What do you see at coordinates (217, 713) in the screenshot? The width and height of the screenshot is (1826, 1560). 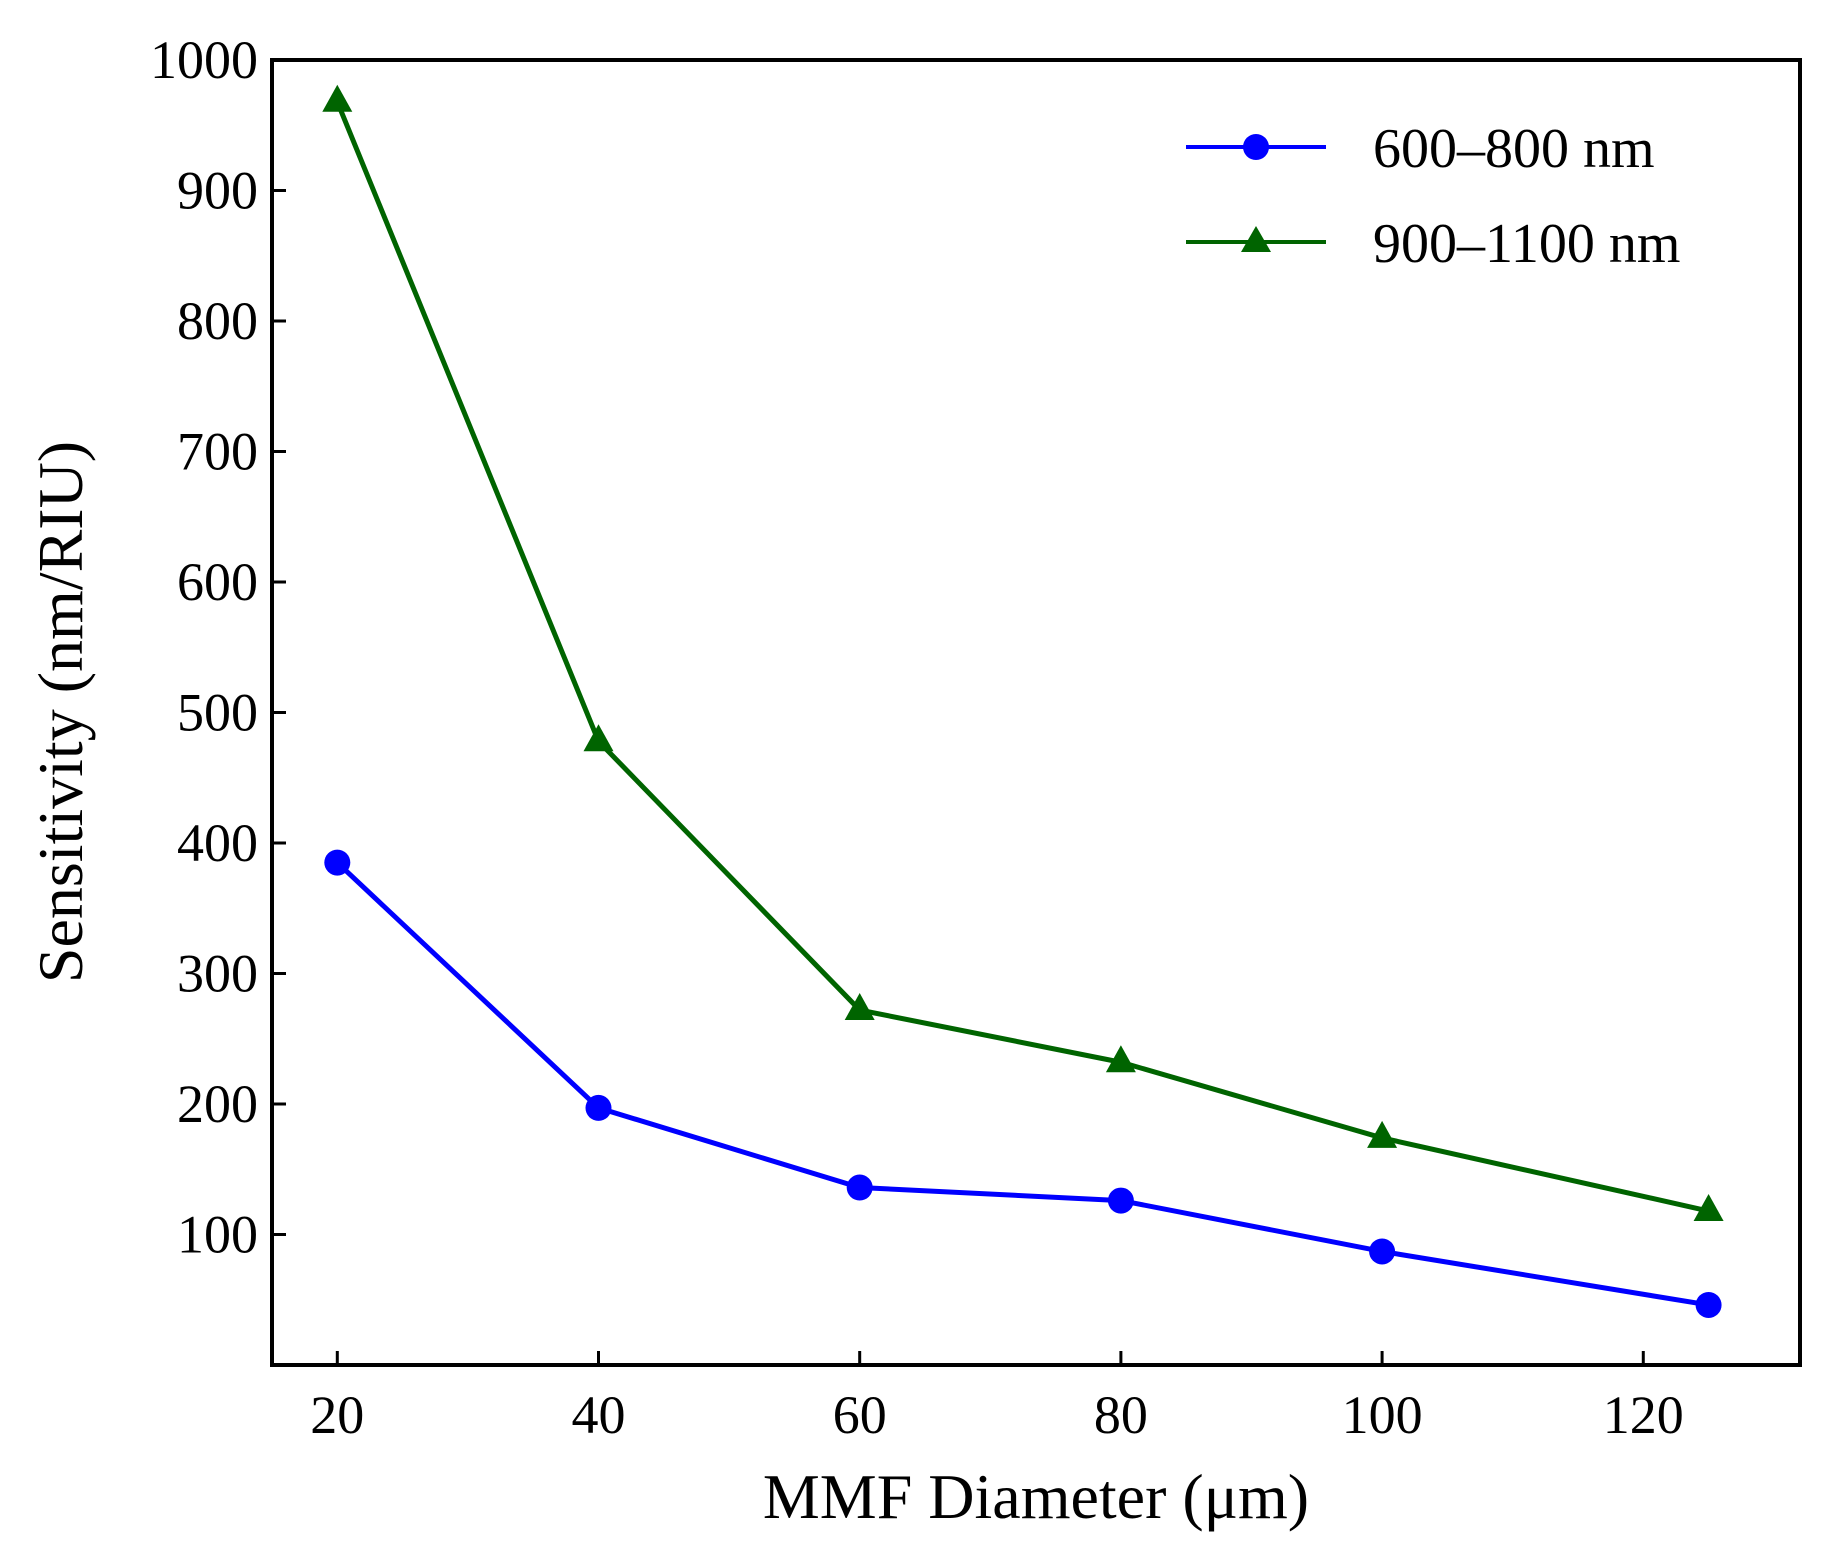 I see `y-tick-label: 500` at bounding box center [217, 713].